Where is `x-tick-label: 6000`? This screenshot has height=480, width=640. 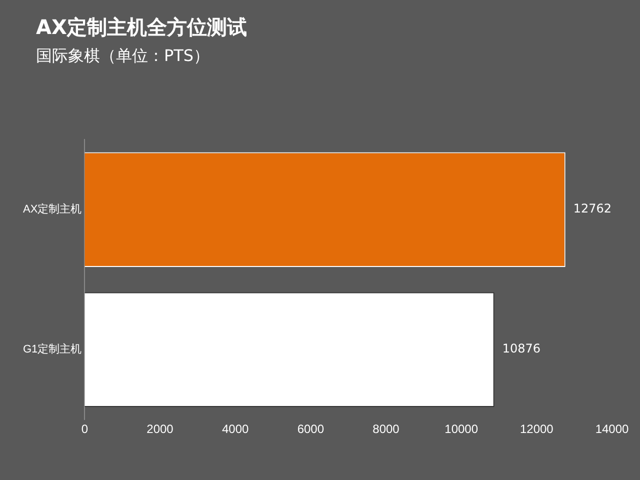
x-tick-label: 6000 is located at coordinates (310, 429).